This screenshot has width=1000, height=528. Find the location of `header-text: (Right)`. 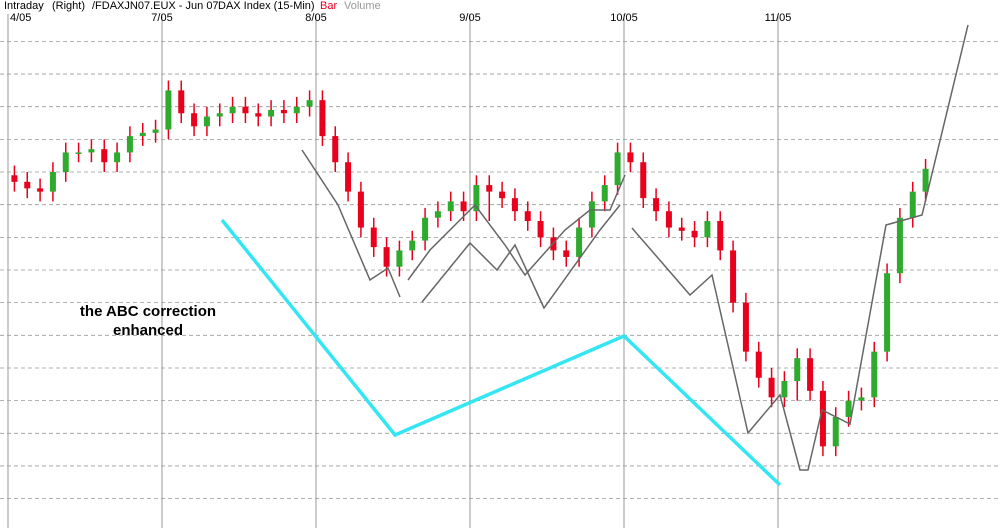

header-text: (Right) is located at coordinates (68, 6).